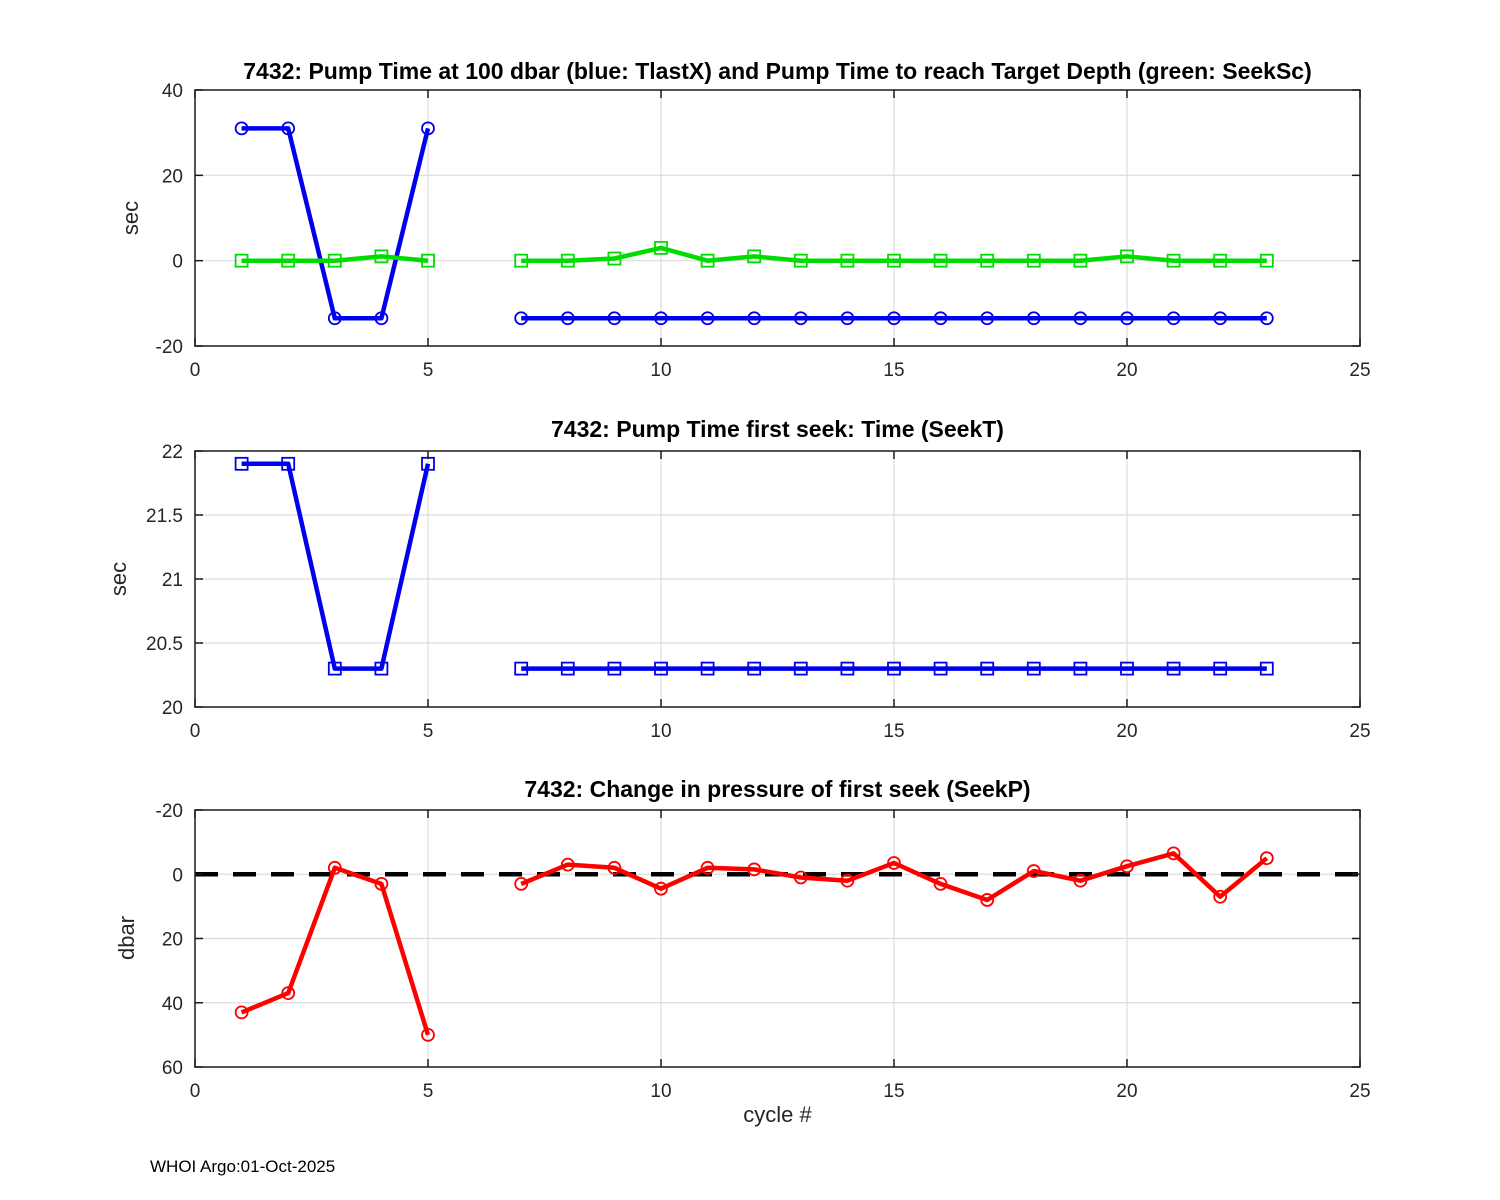 The height and width of the screenshot is (1200, 1500). Describe the element at coordinates (754, 254) in the screenshot. I see `series-line-seeksc` at that location.